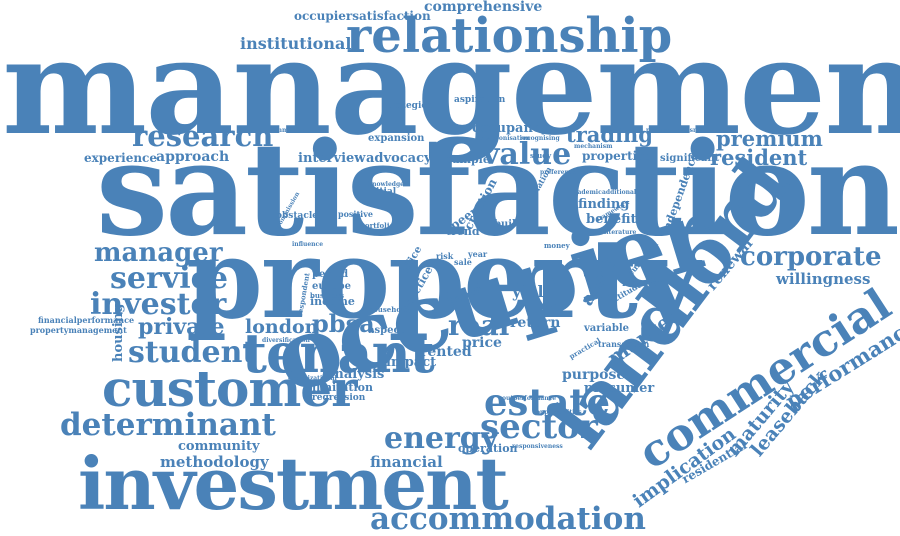 The width and height of the screenshot is (900, 536). I want to click on word-organizational: organizational, so click(312, 378).